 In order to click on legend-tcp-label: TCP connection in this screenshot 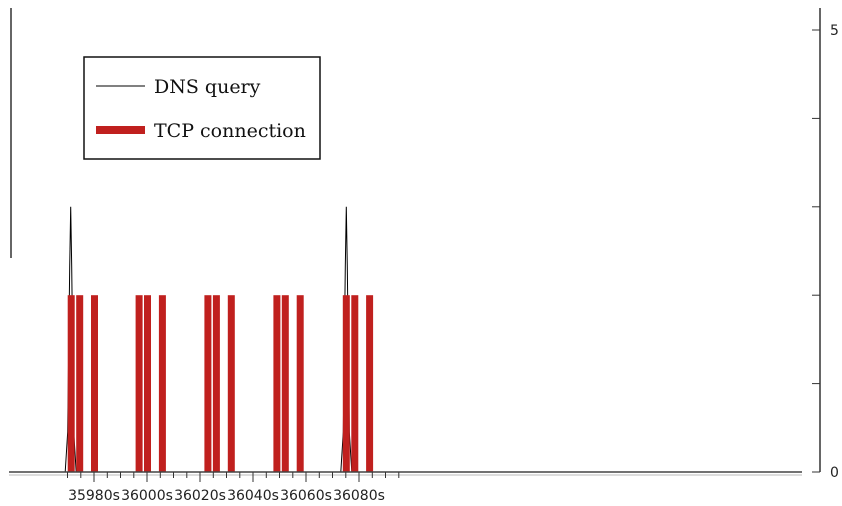, I will do `click(230, 131)`.